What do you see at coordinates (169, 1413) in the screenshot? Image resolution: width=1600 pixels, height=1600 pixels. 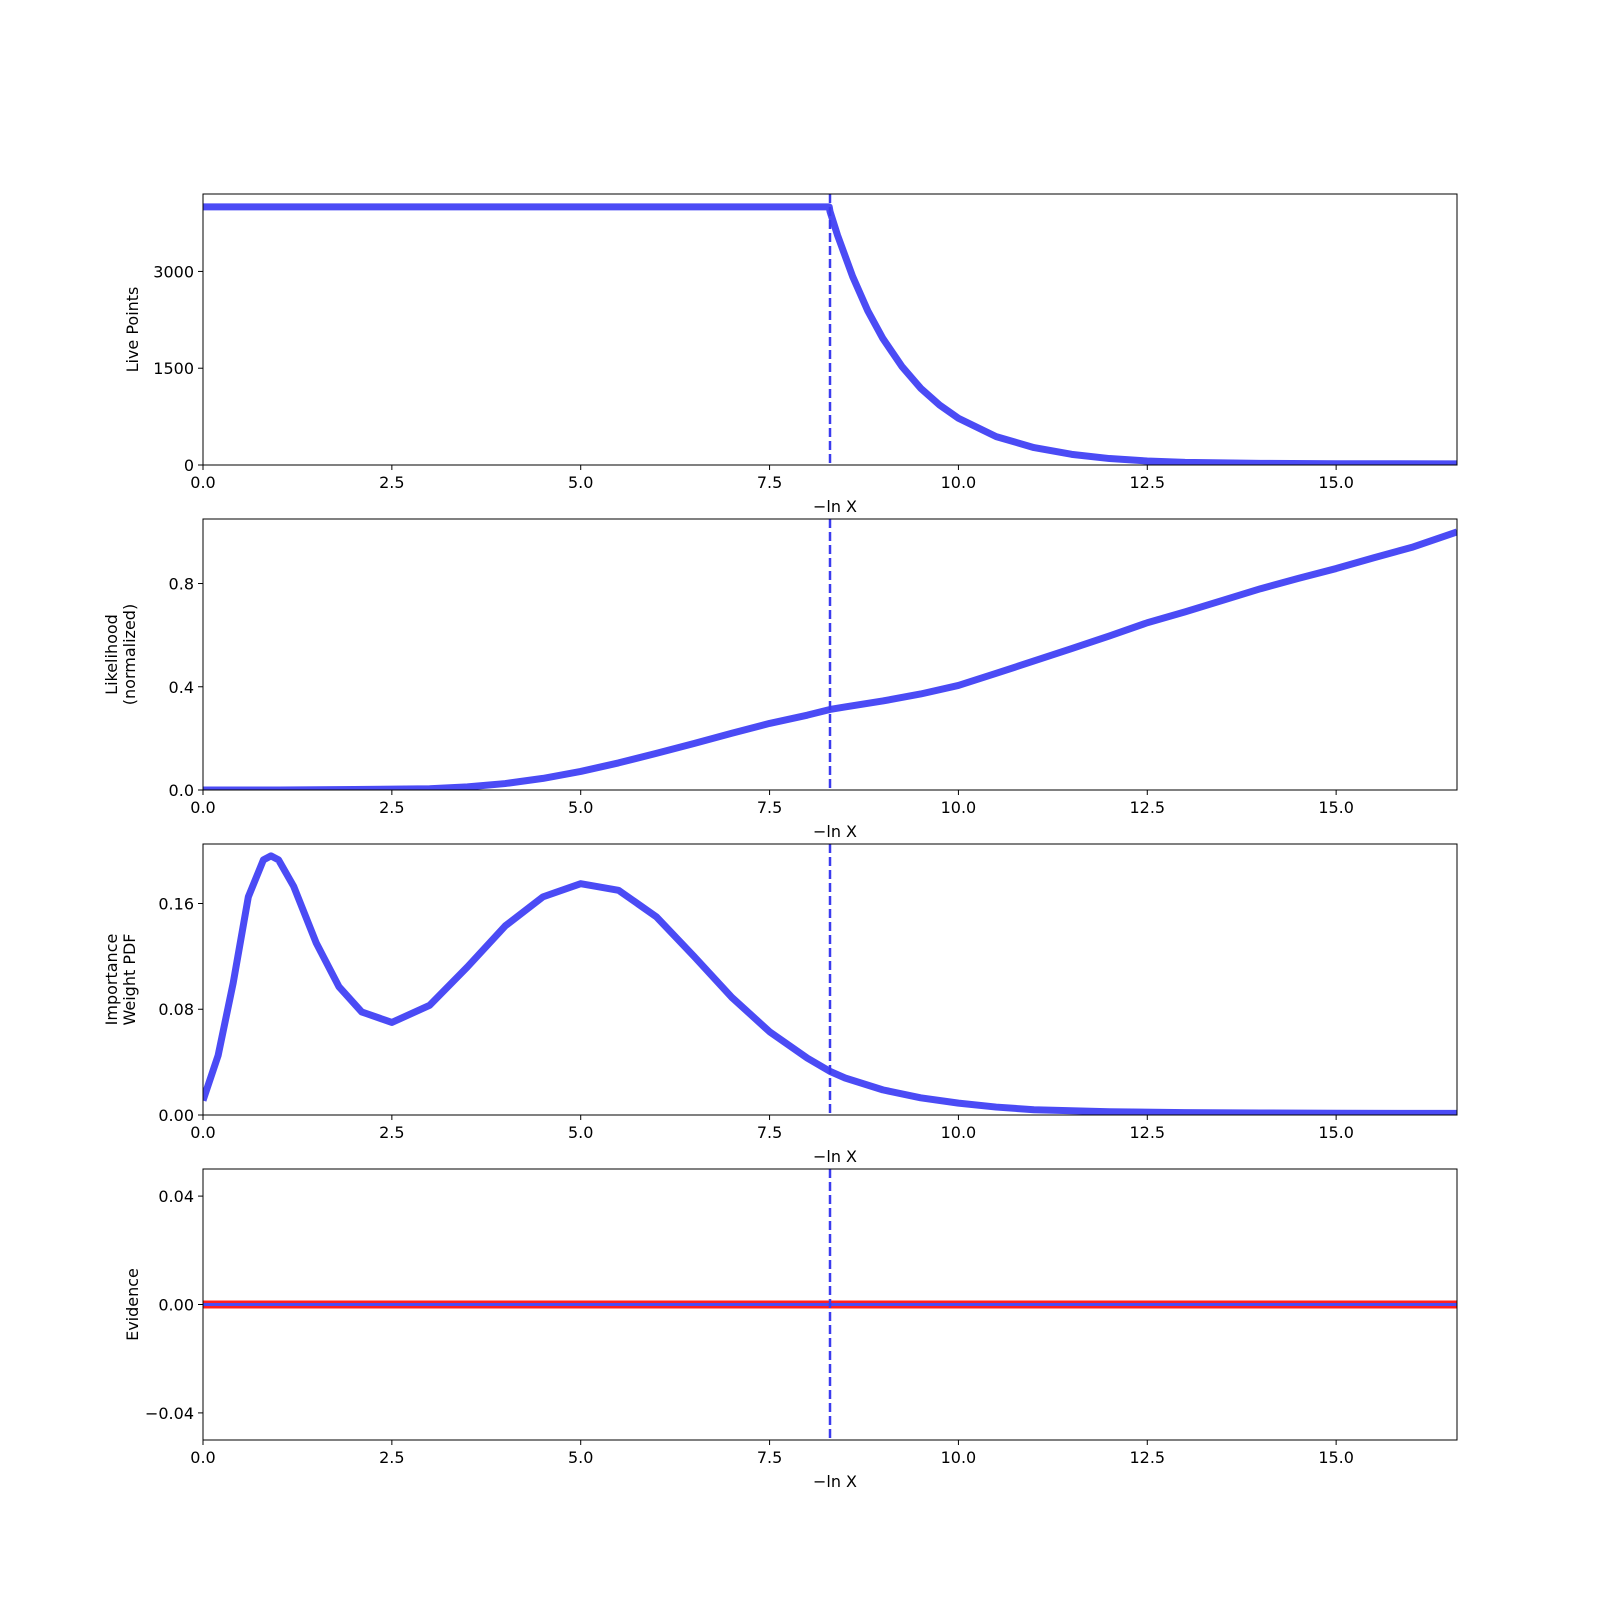 I see `y-tick-label: −0.04` at bounding box center [169, 1413].